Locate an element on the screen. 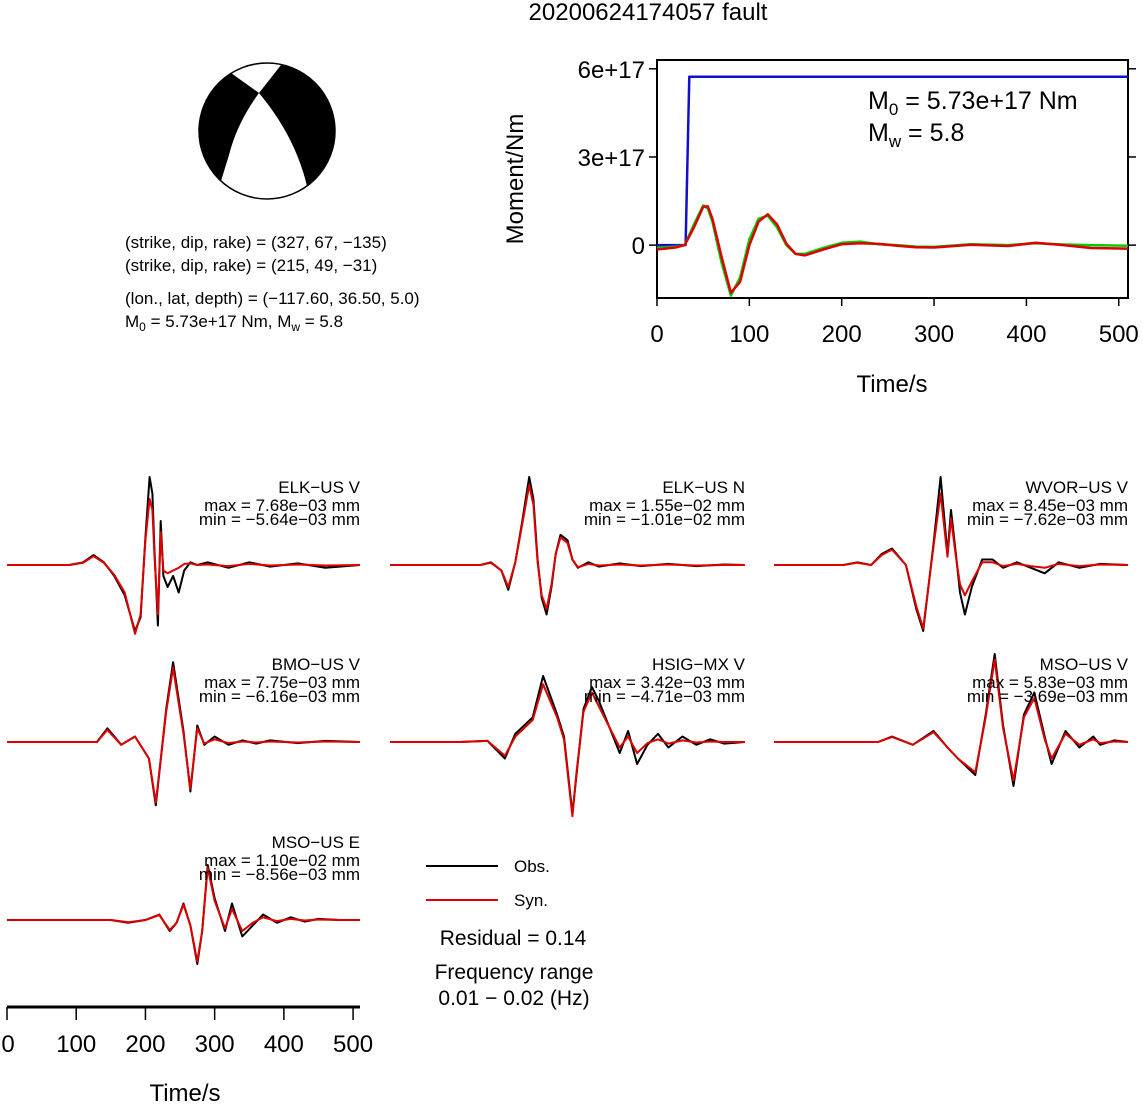 The image size is (1143, 1104). waveform-xtick-label: 200 is located at coordinates (145, 1044).